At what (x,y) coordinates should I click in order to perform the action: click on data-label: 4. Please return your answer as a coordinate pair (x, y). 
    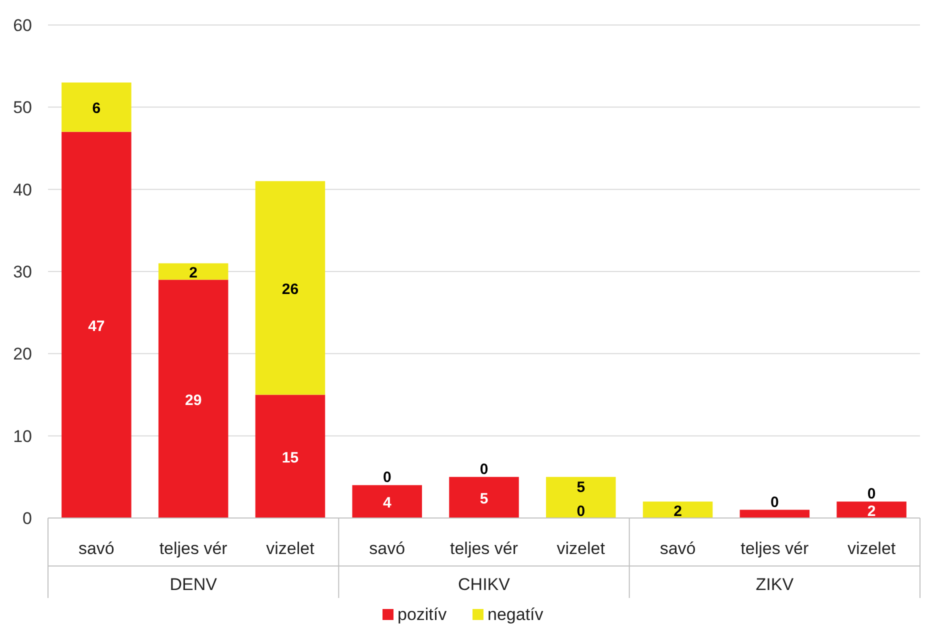
    Looking at the image, I should click on (387, 503).